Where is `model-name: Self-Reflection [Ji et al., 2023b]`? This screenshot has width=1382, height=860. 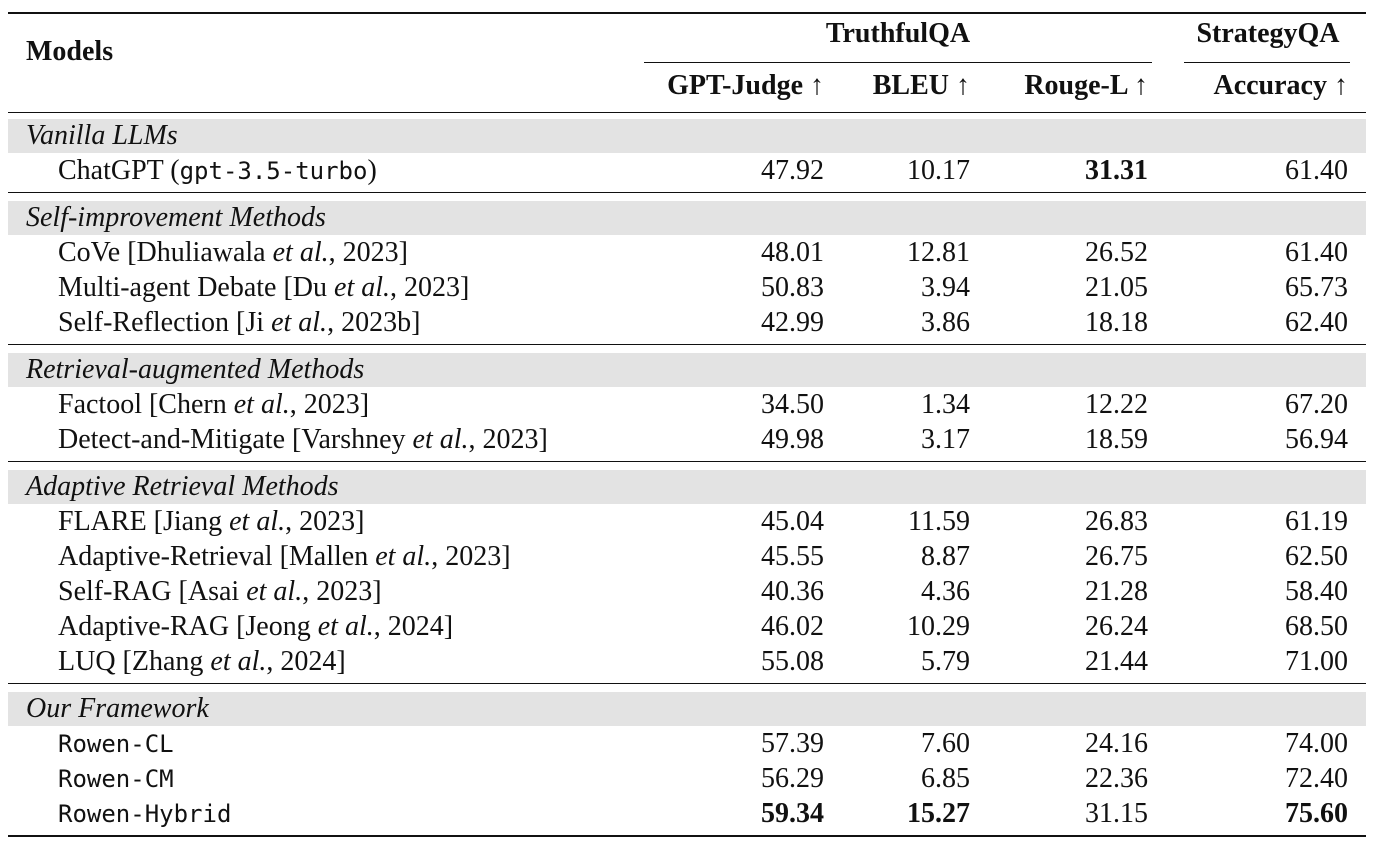 model-name: Self-Reflection [Ji et al., 2023b] is located at coordinates (239, 322).